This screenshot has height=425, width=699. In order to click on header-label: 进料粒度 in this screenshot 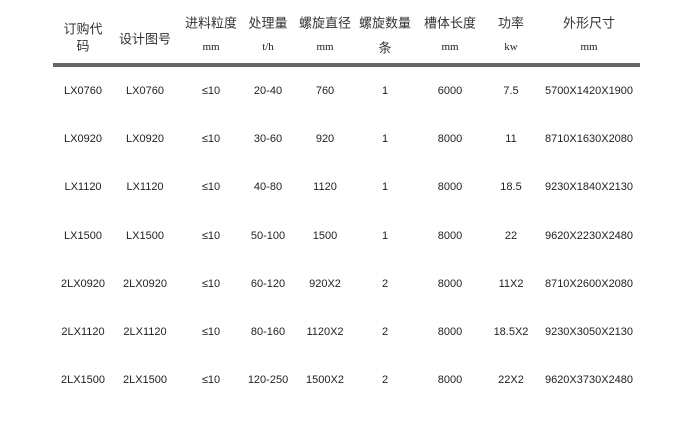, I will do `click(211, 24)`.